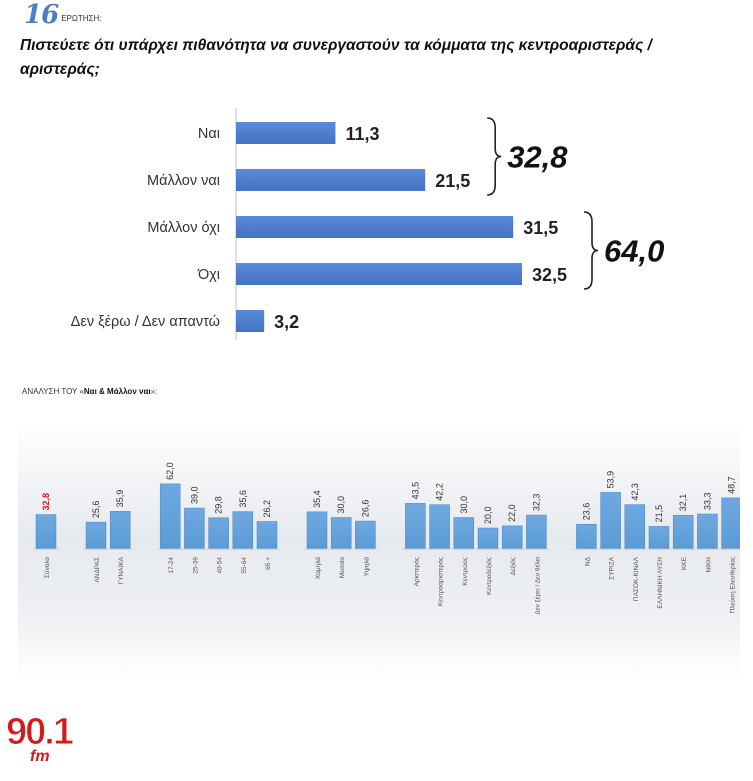 The image size is (753, 781). What do you see at coordinates (415, 491) in the screenshot?
I see `v-value-label: 43,5` at bounding box center [415, 491].